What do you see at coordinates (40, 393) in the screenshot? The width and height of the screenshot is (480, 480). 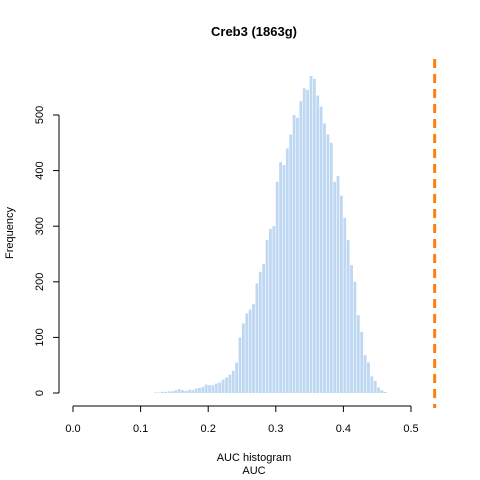 I see `y-tick-label: 0` at bounding box center [40, 393].